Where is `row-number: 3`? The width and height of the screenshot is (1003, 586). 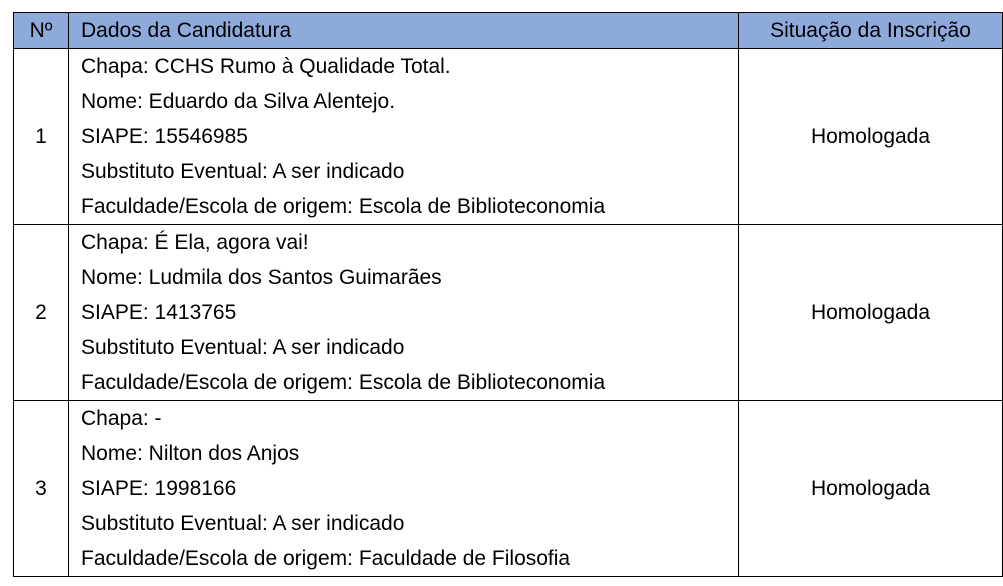
row-number: 3 is located at coordinates (41, 488).